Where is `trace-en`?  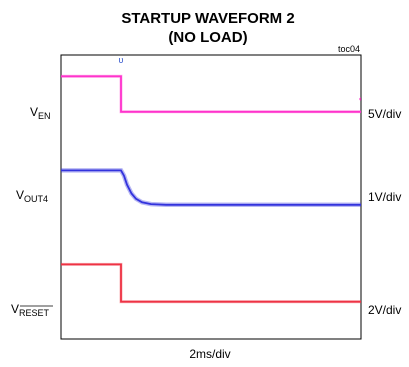 trace-en is located at coordinates (211, 94).